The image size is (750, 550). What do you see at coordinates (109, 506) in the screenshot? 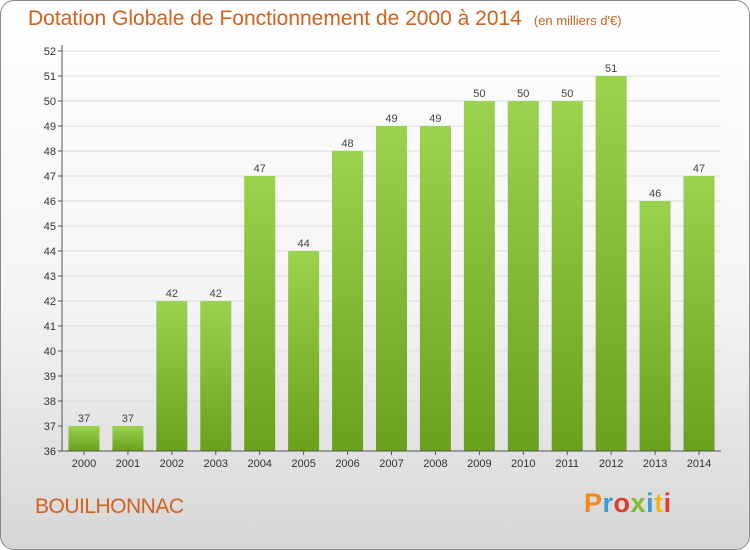
I see `commune-name: BOUILHONNAC` at bounding box center [109, 506].